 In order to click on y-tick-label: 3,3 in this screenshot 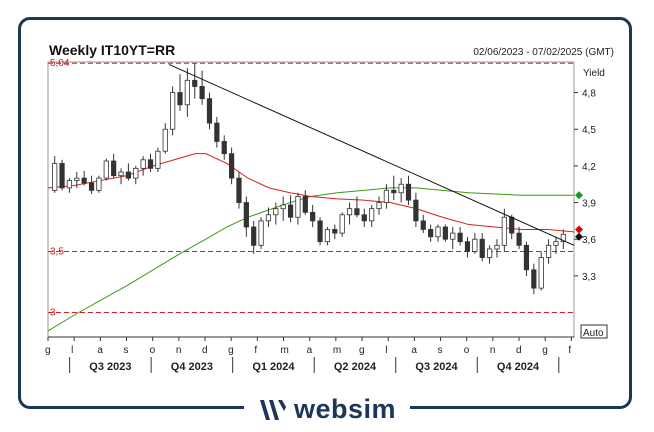, I will do `click(589, 277)`.